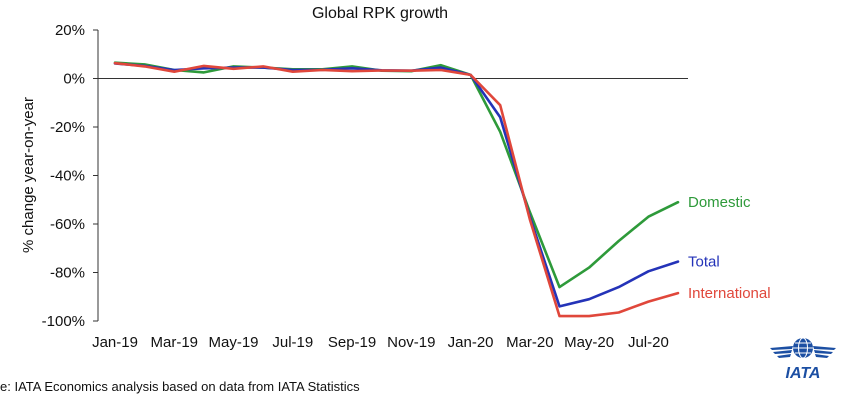  I want to click on y-tick-label: 0%, so click(74, 79).